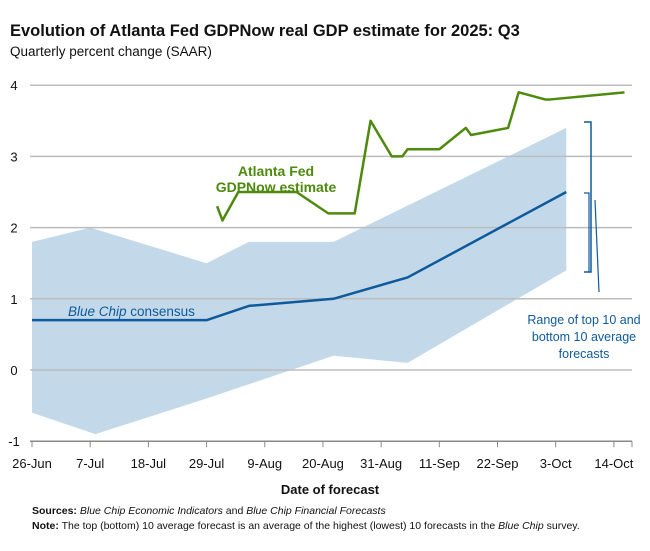 Image resolution: width=650 pixels, height=551 pixels. Describe the element at coordinates (14, 441) in the screenshot. I see `y-tick-label: -1` at that location.